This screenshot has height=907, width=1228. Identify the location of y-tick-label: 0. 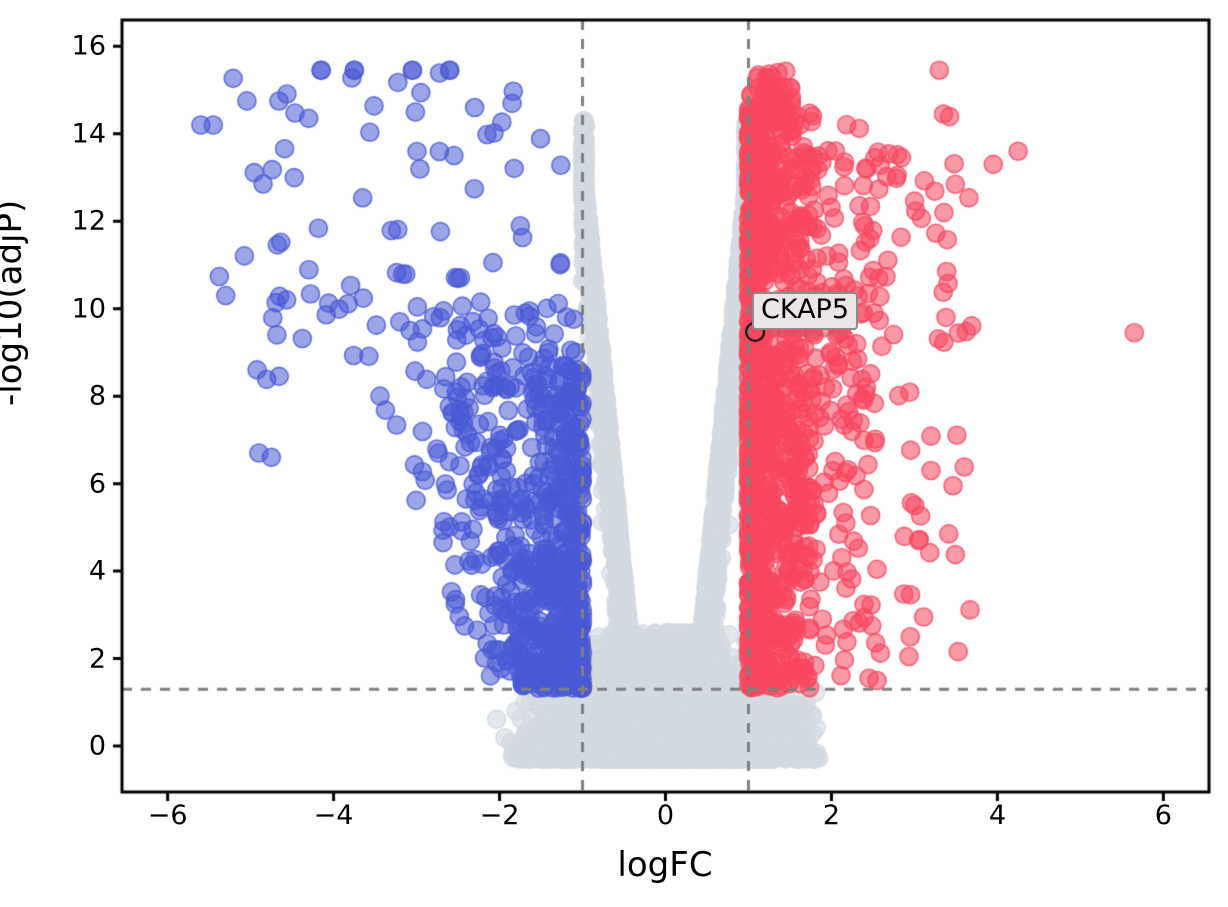
(97, 746).